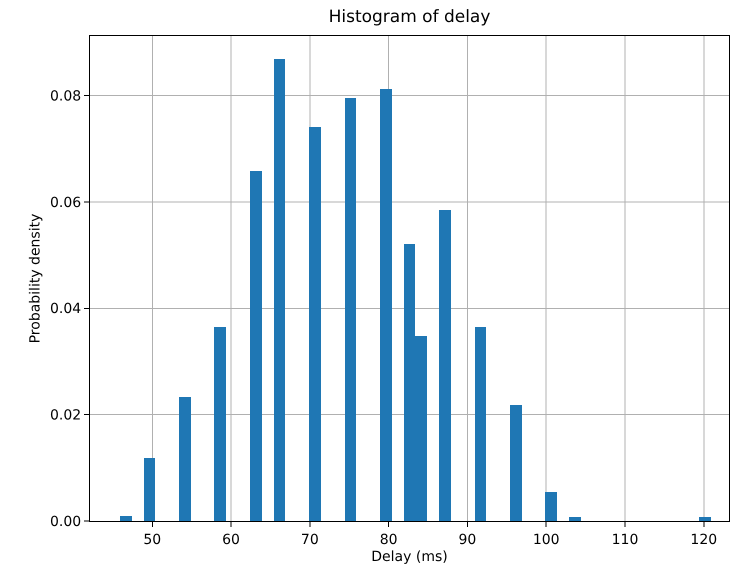  I want to click on chart-title: Histogram of delay, so click(409, 16).